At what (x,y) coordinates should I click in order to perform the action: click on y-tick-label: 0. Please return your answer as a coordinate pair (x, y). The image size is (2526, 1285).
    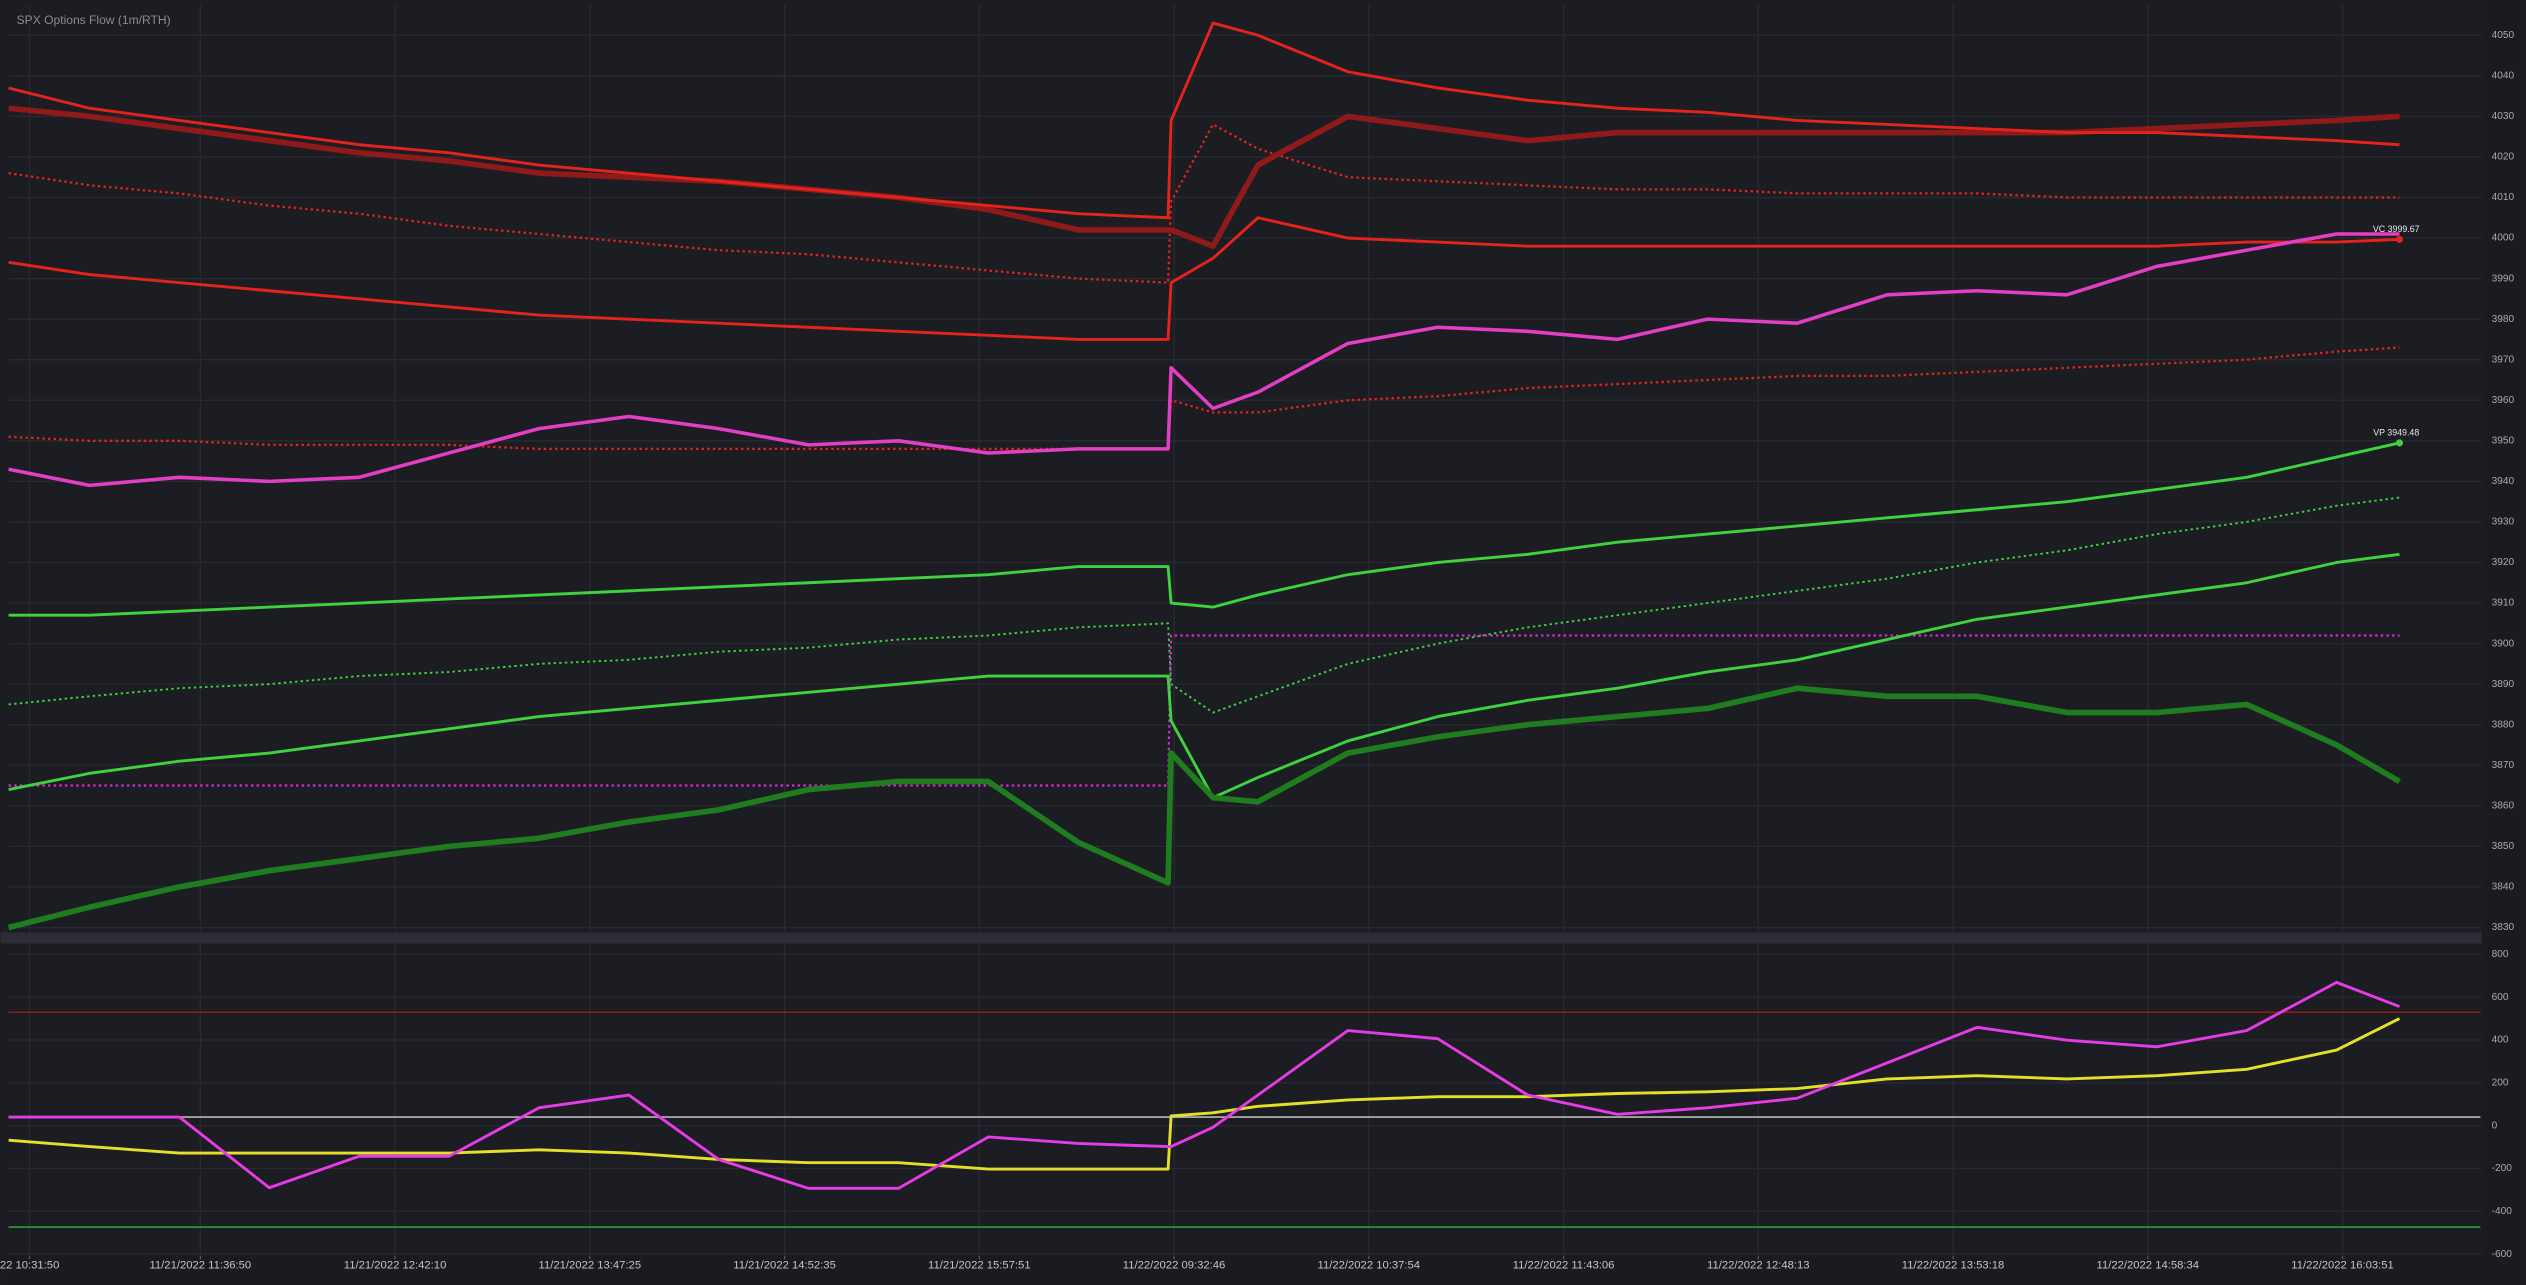
    Looking at the image, I should click on (2495, 1125).